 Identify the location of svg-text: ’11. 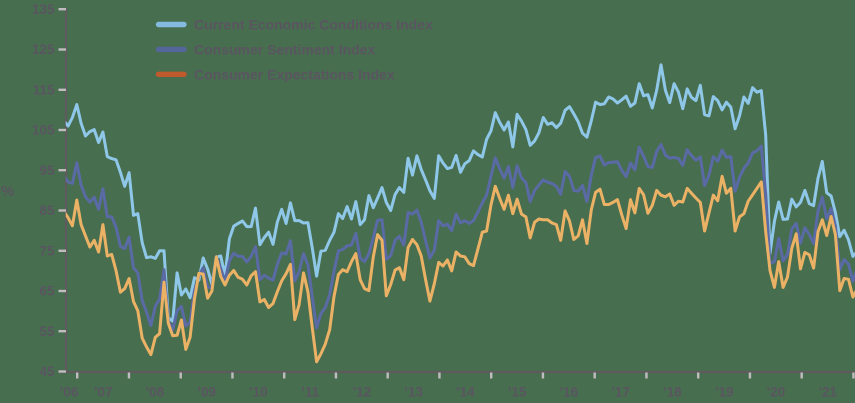
(310, 392).